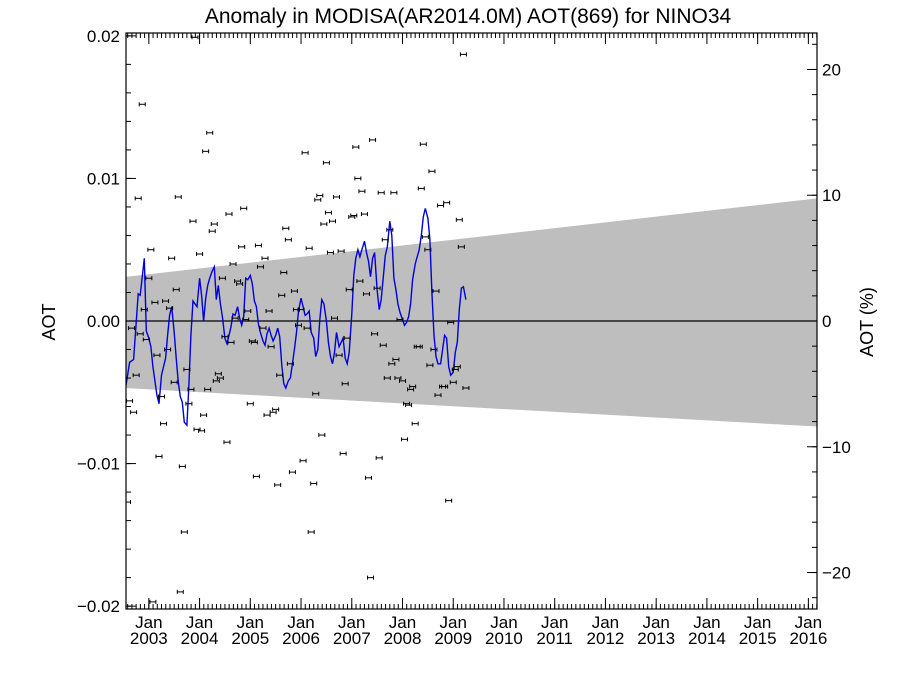  I want to click on smoothed-anomaly-line, so click(296, 317).